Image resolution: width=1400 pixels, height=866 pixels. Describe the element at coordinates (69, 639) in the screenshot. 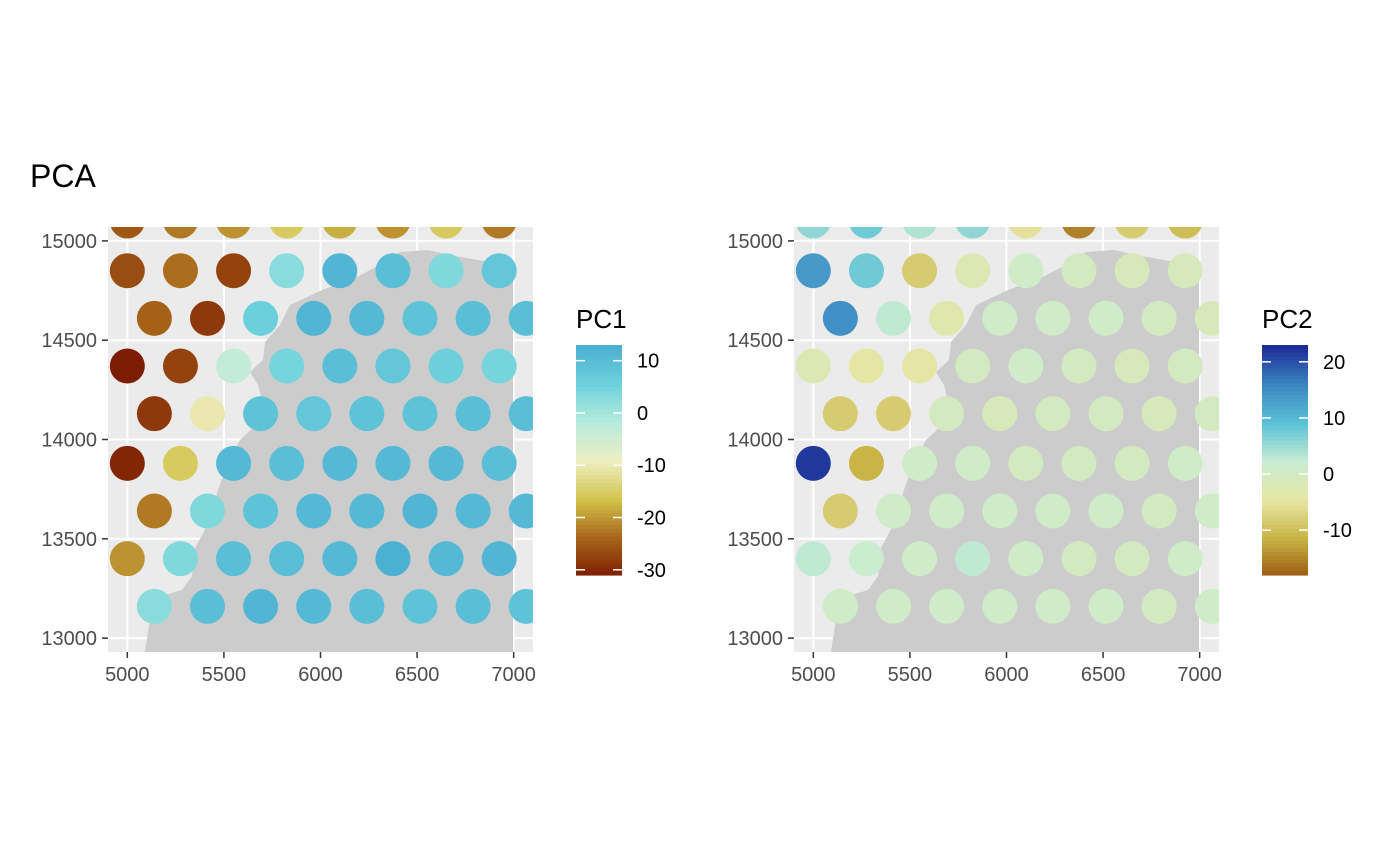

I see `y-tick-label: 13000` at that location.